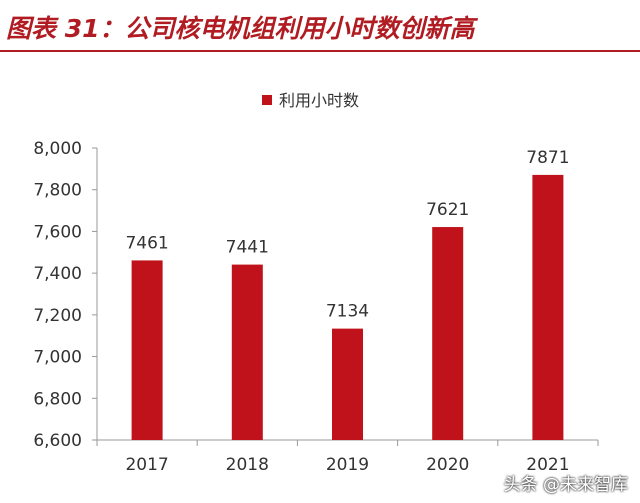 Image resolution: width=640 pixels, height=503 pixels. I want to click on data-label-2021: 7871, so click(547, 158).